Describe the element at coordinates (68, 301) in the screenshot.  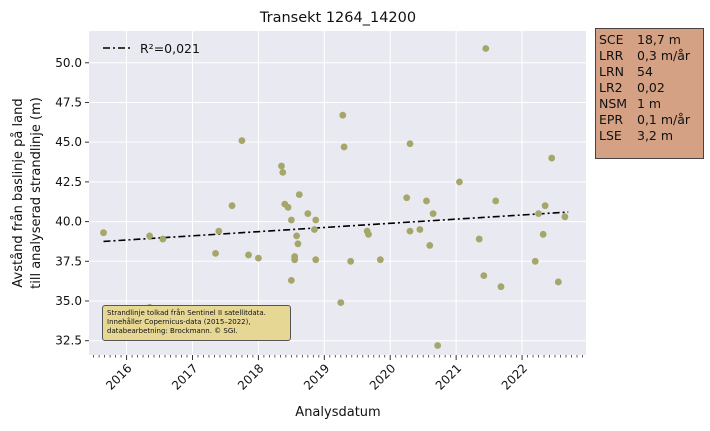
I see `y-tick-label: 35.0` at that location.